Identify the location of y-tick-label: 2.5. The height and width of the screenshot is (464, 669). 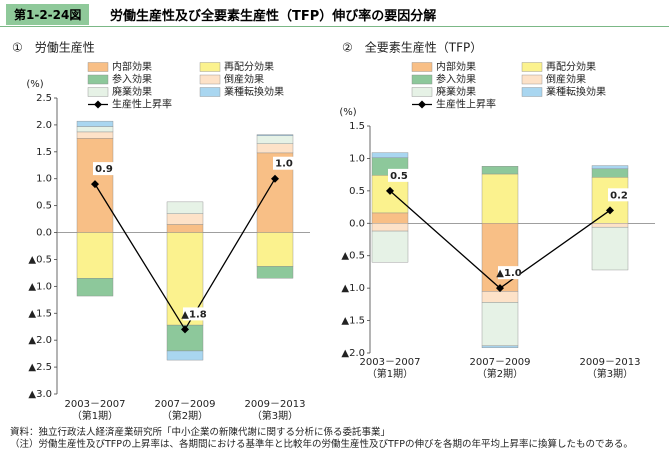
(44, 98).